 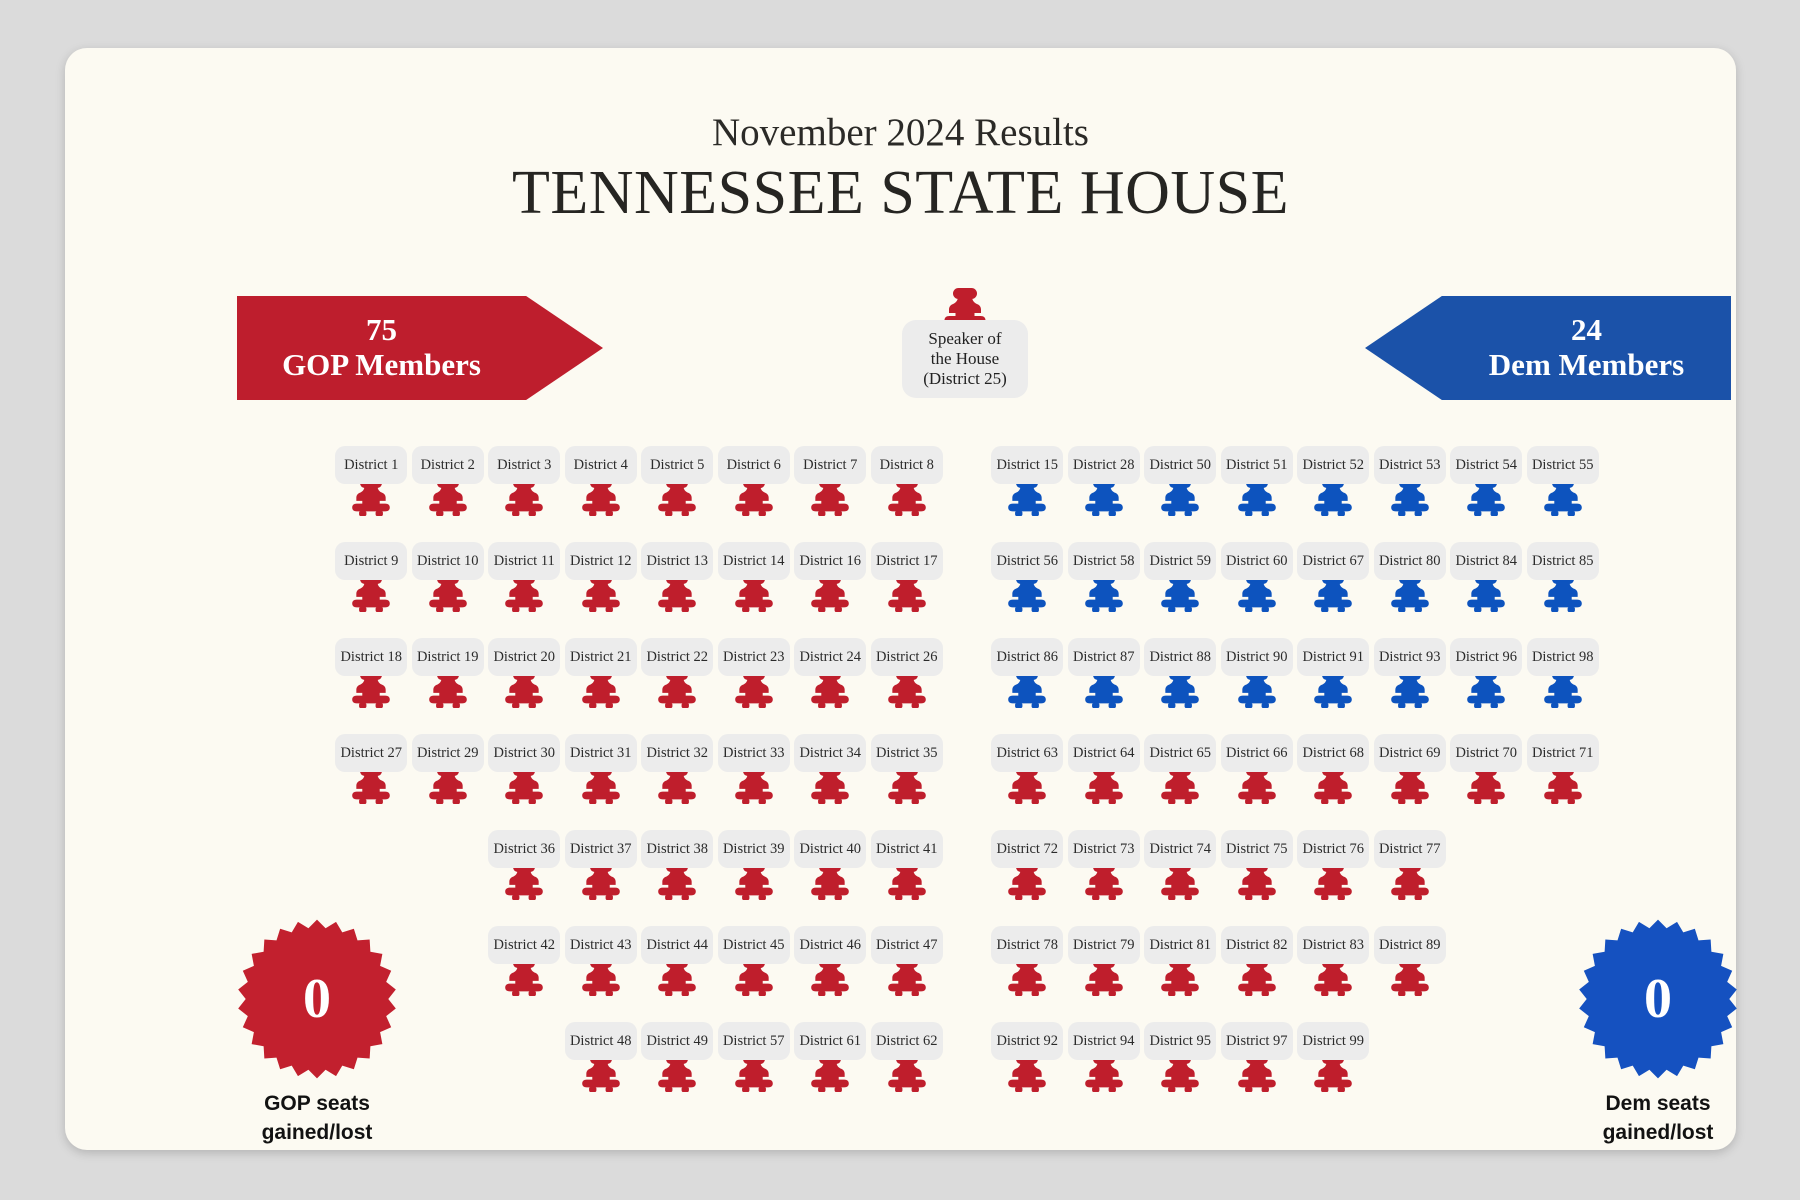 What do you see at coordinates (754, 590) in the screenshot?
I see `district-seat: District 14` at bounding box center [754, 590].